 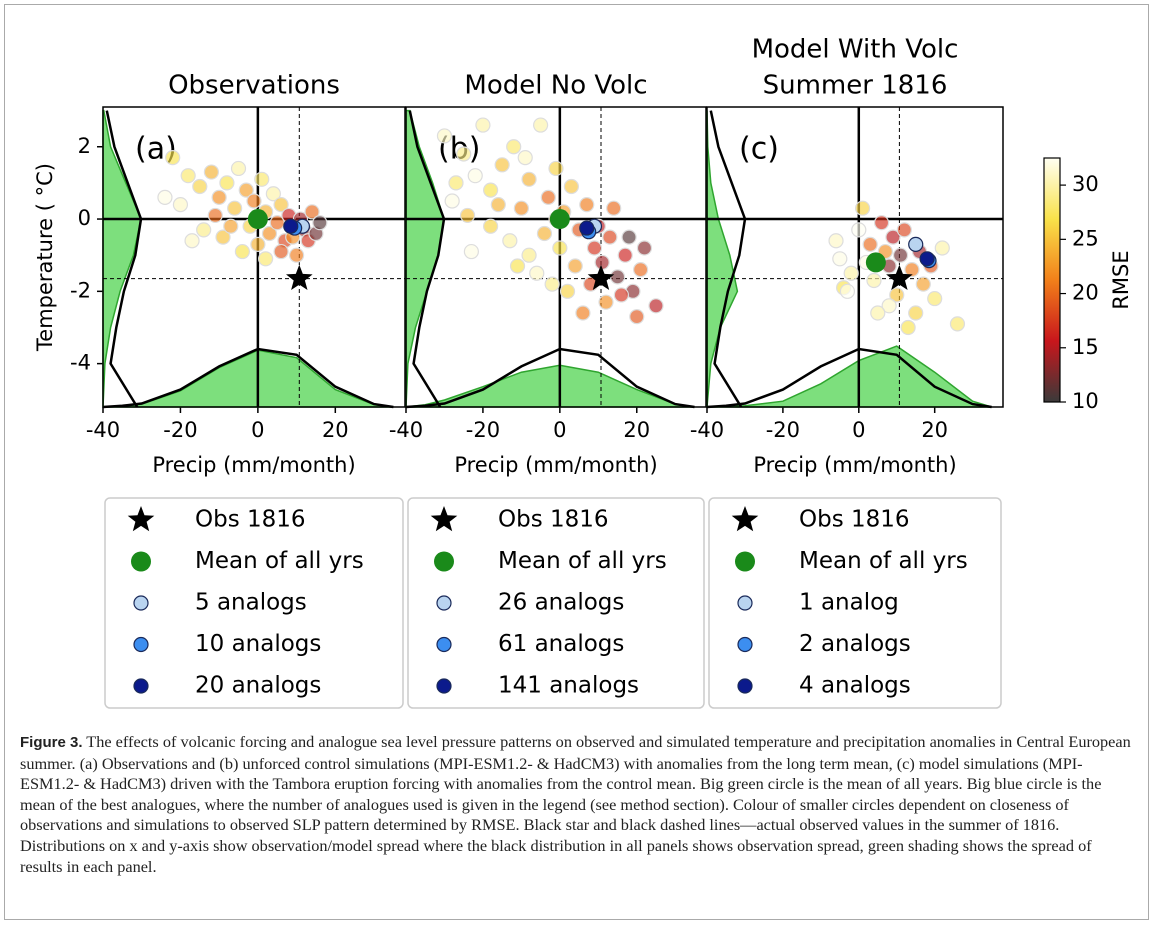 I want to click on y-tick-label: -2, so click(x=80, y=290).